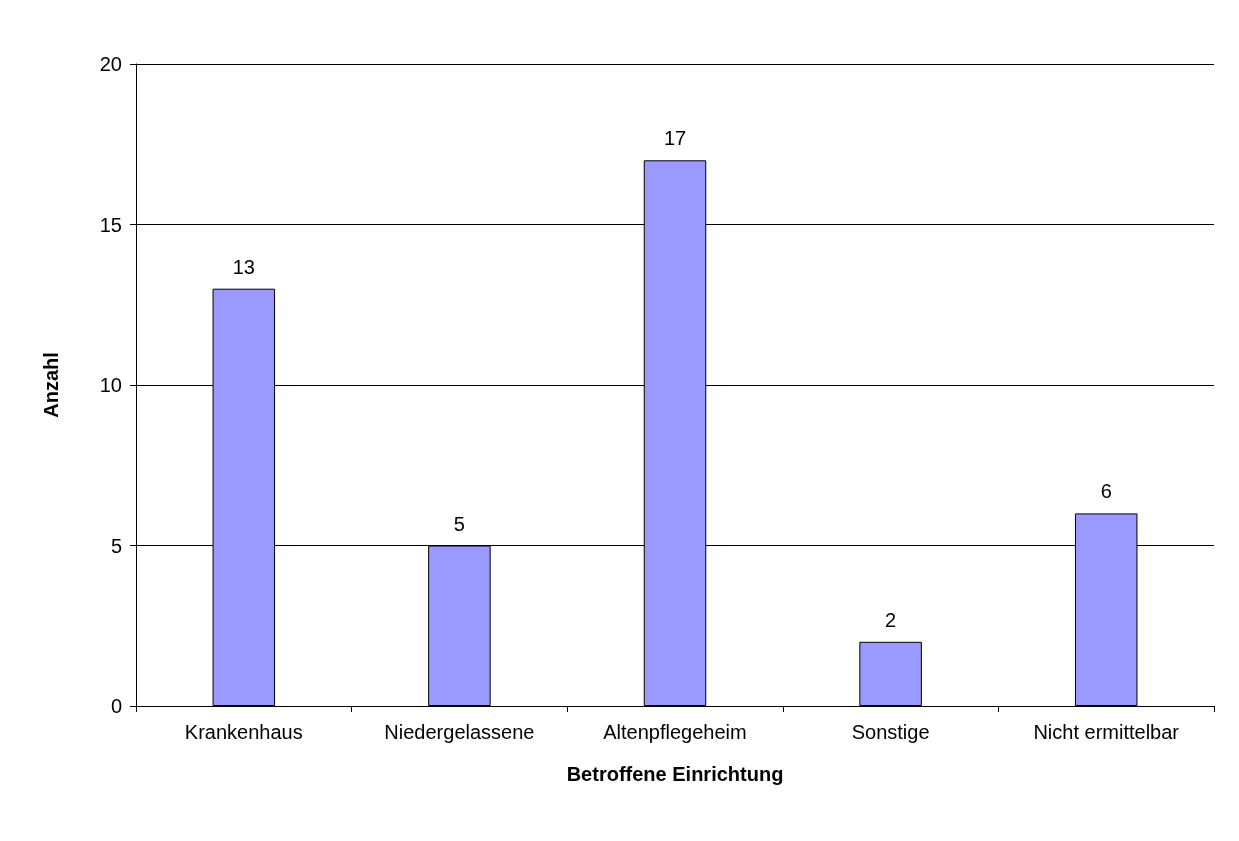  I want to click on y-tick-label: 15, so click(110, 224).